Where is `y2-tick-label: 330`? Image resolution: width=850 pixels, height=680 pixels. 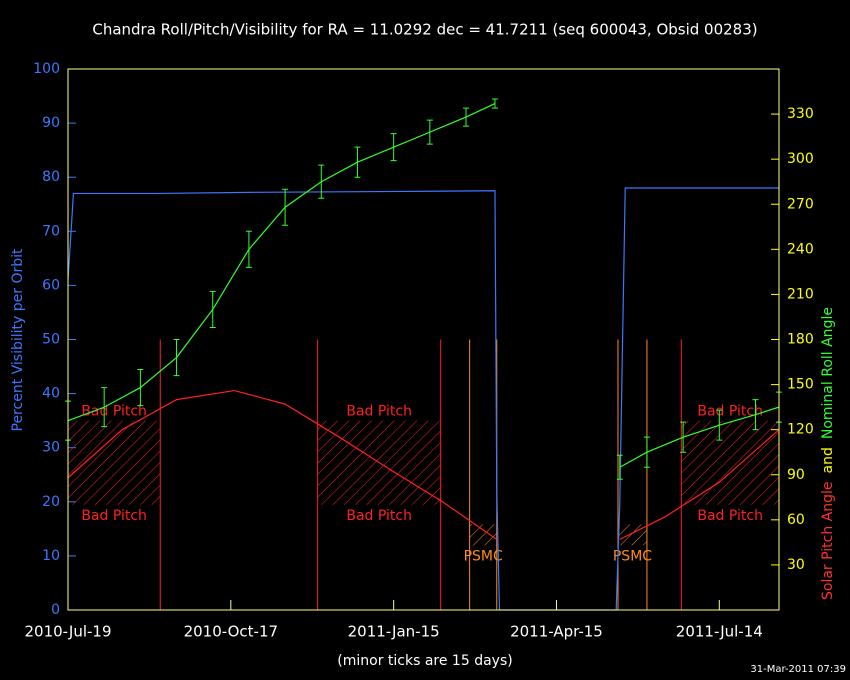
y2-tick-label: 330 is located at coordinates (800, 114).